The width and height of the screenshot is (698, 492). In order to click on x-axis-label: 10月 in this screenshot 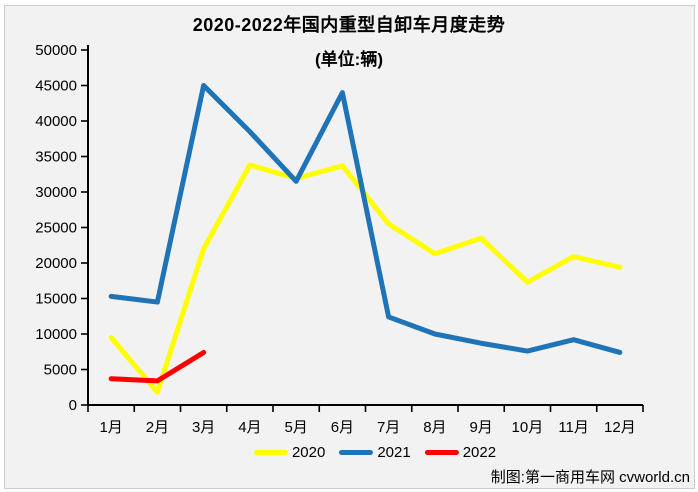, I will do `click(528, 427)`.